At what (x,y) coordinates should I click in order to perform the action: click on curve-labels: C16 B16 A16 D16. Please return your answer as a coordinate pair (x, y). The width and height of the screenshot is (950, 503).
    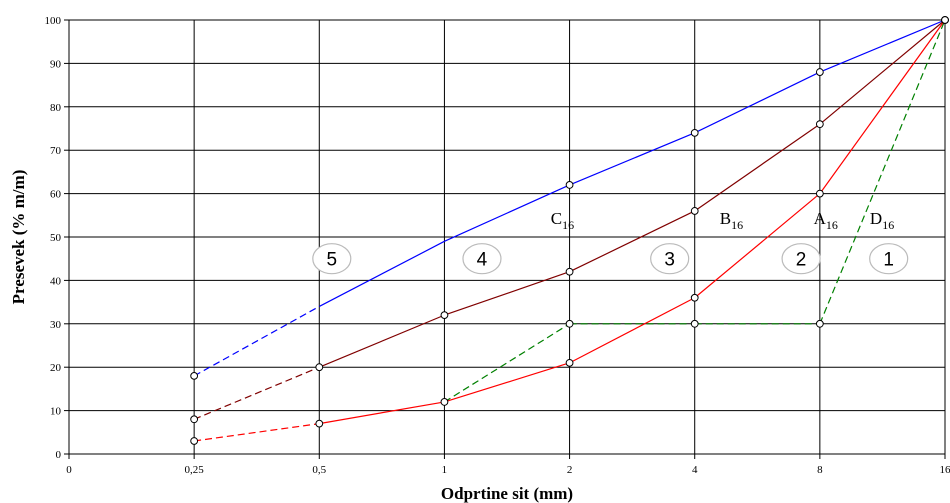
    Looking at the image, I should click on (722, 220).